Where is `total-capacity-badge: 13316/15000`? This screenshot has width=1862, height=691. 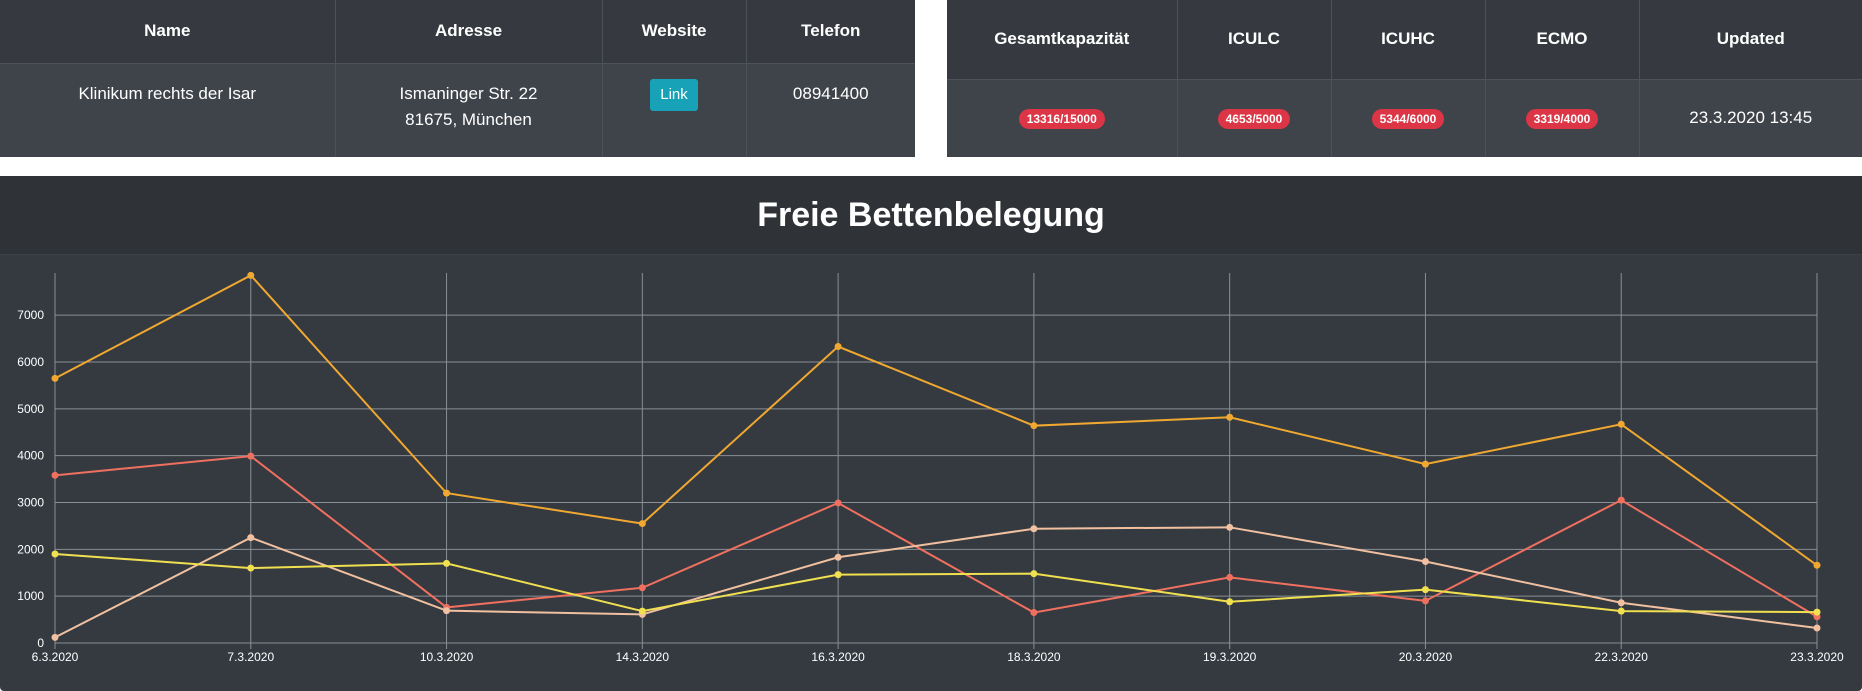 total-capacity-badge: 13316/15000 is located at coordinates (1061, 118).